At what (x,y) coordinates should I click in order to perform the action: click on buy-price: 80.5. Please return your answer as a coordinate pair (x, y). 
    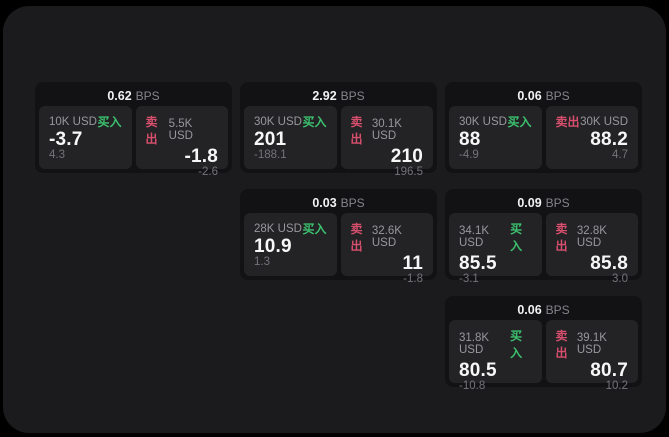
    Looking at the image, I should click on (478, 370).